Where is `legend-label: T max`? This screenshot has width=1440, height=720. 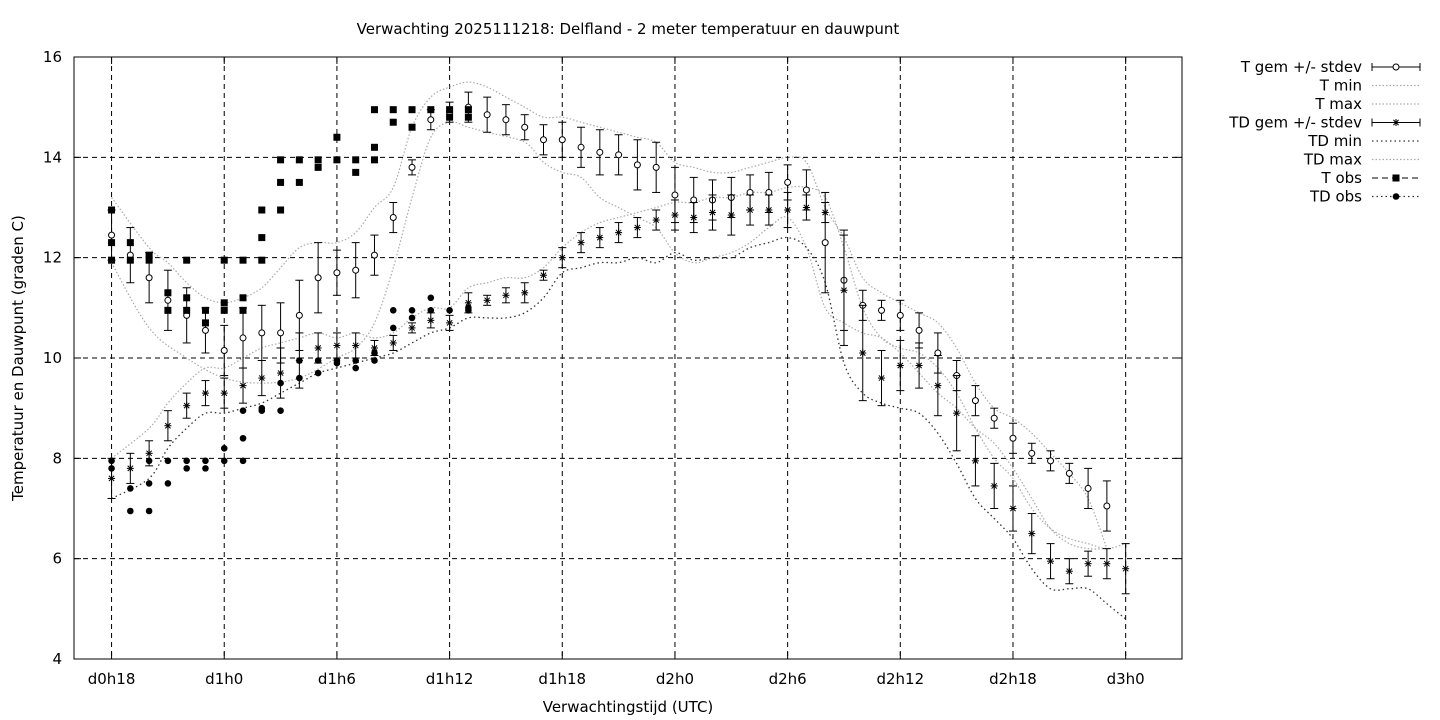
legend-label: T max is located at coordinates (1338, 104).